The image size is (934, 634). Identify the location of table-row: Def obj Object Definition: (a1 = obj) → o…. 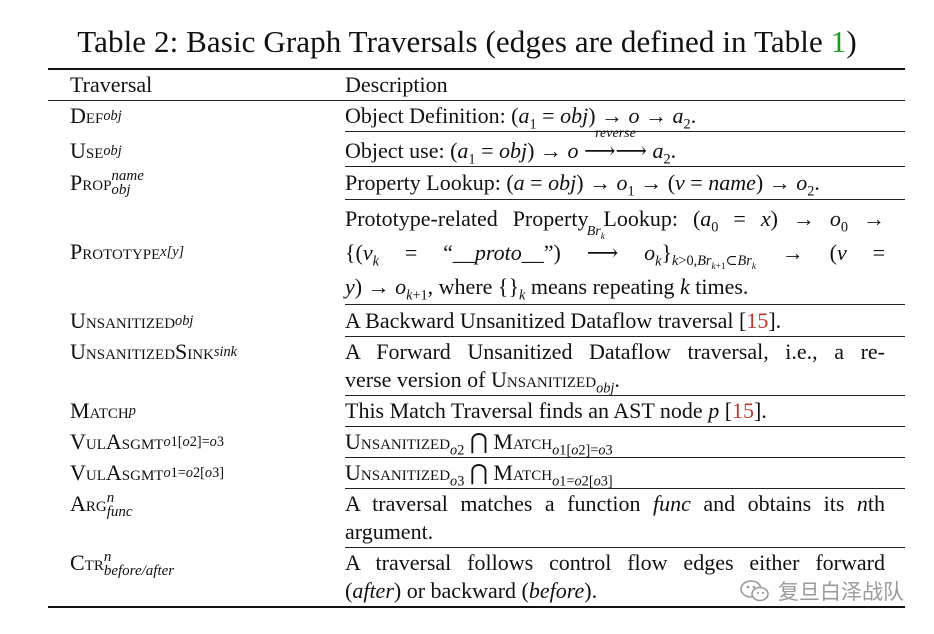
(476, 117).